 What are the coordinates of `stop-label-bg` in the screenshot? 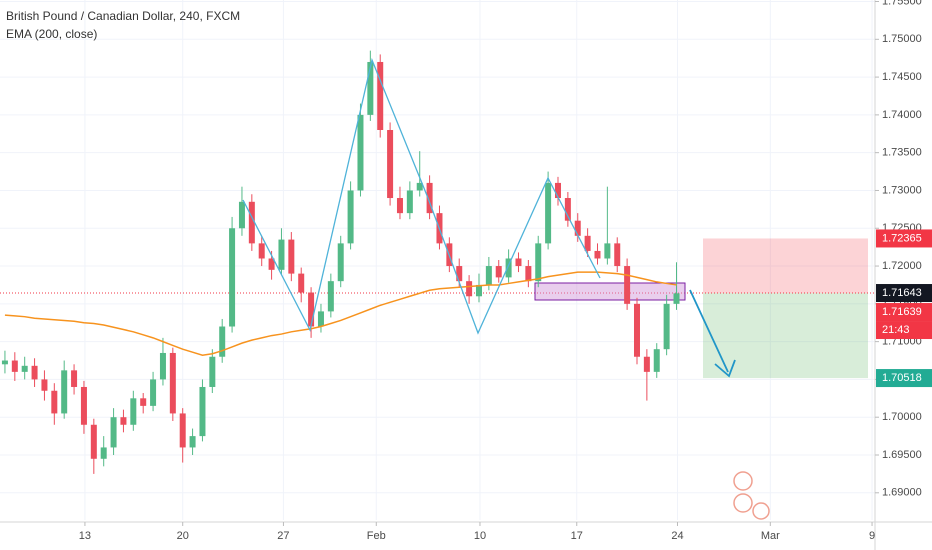 It's located at (904, 238).